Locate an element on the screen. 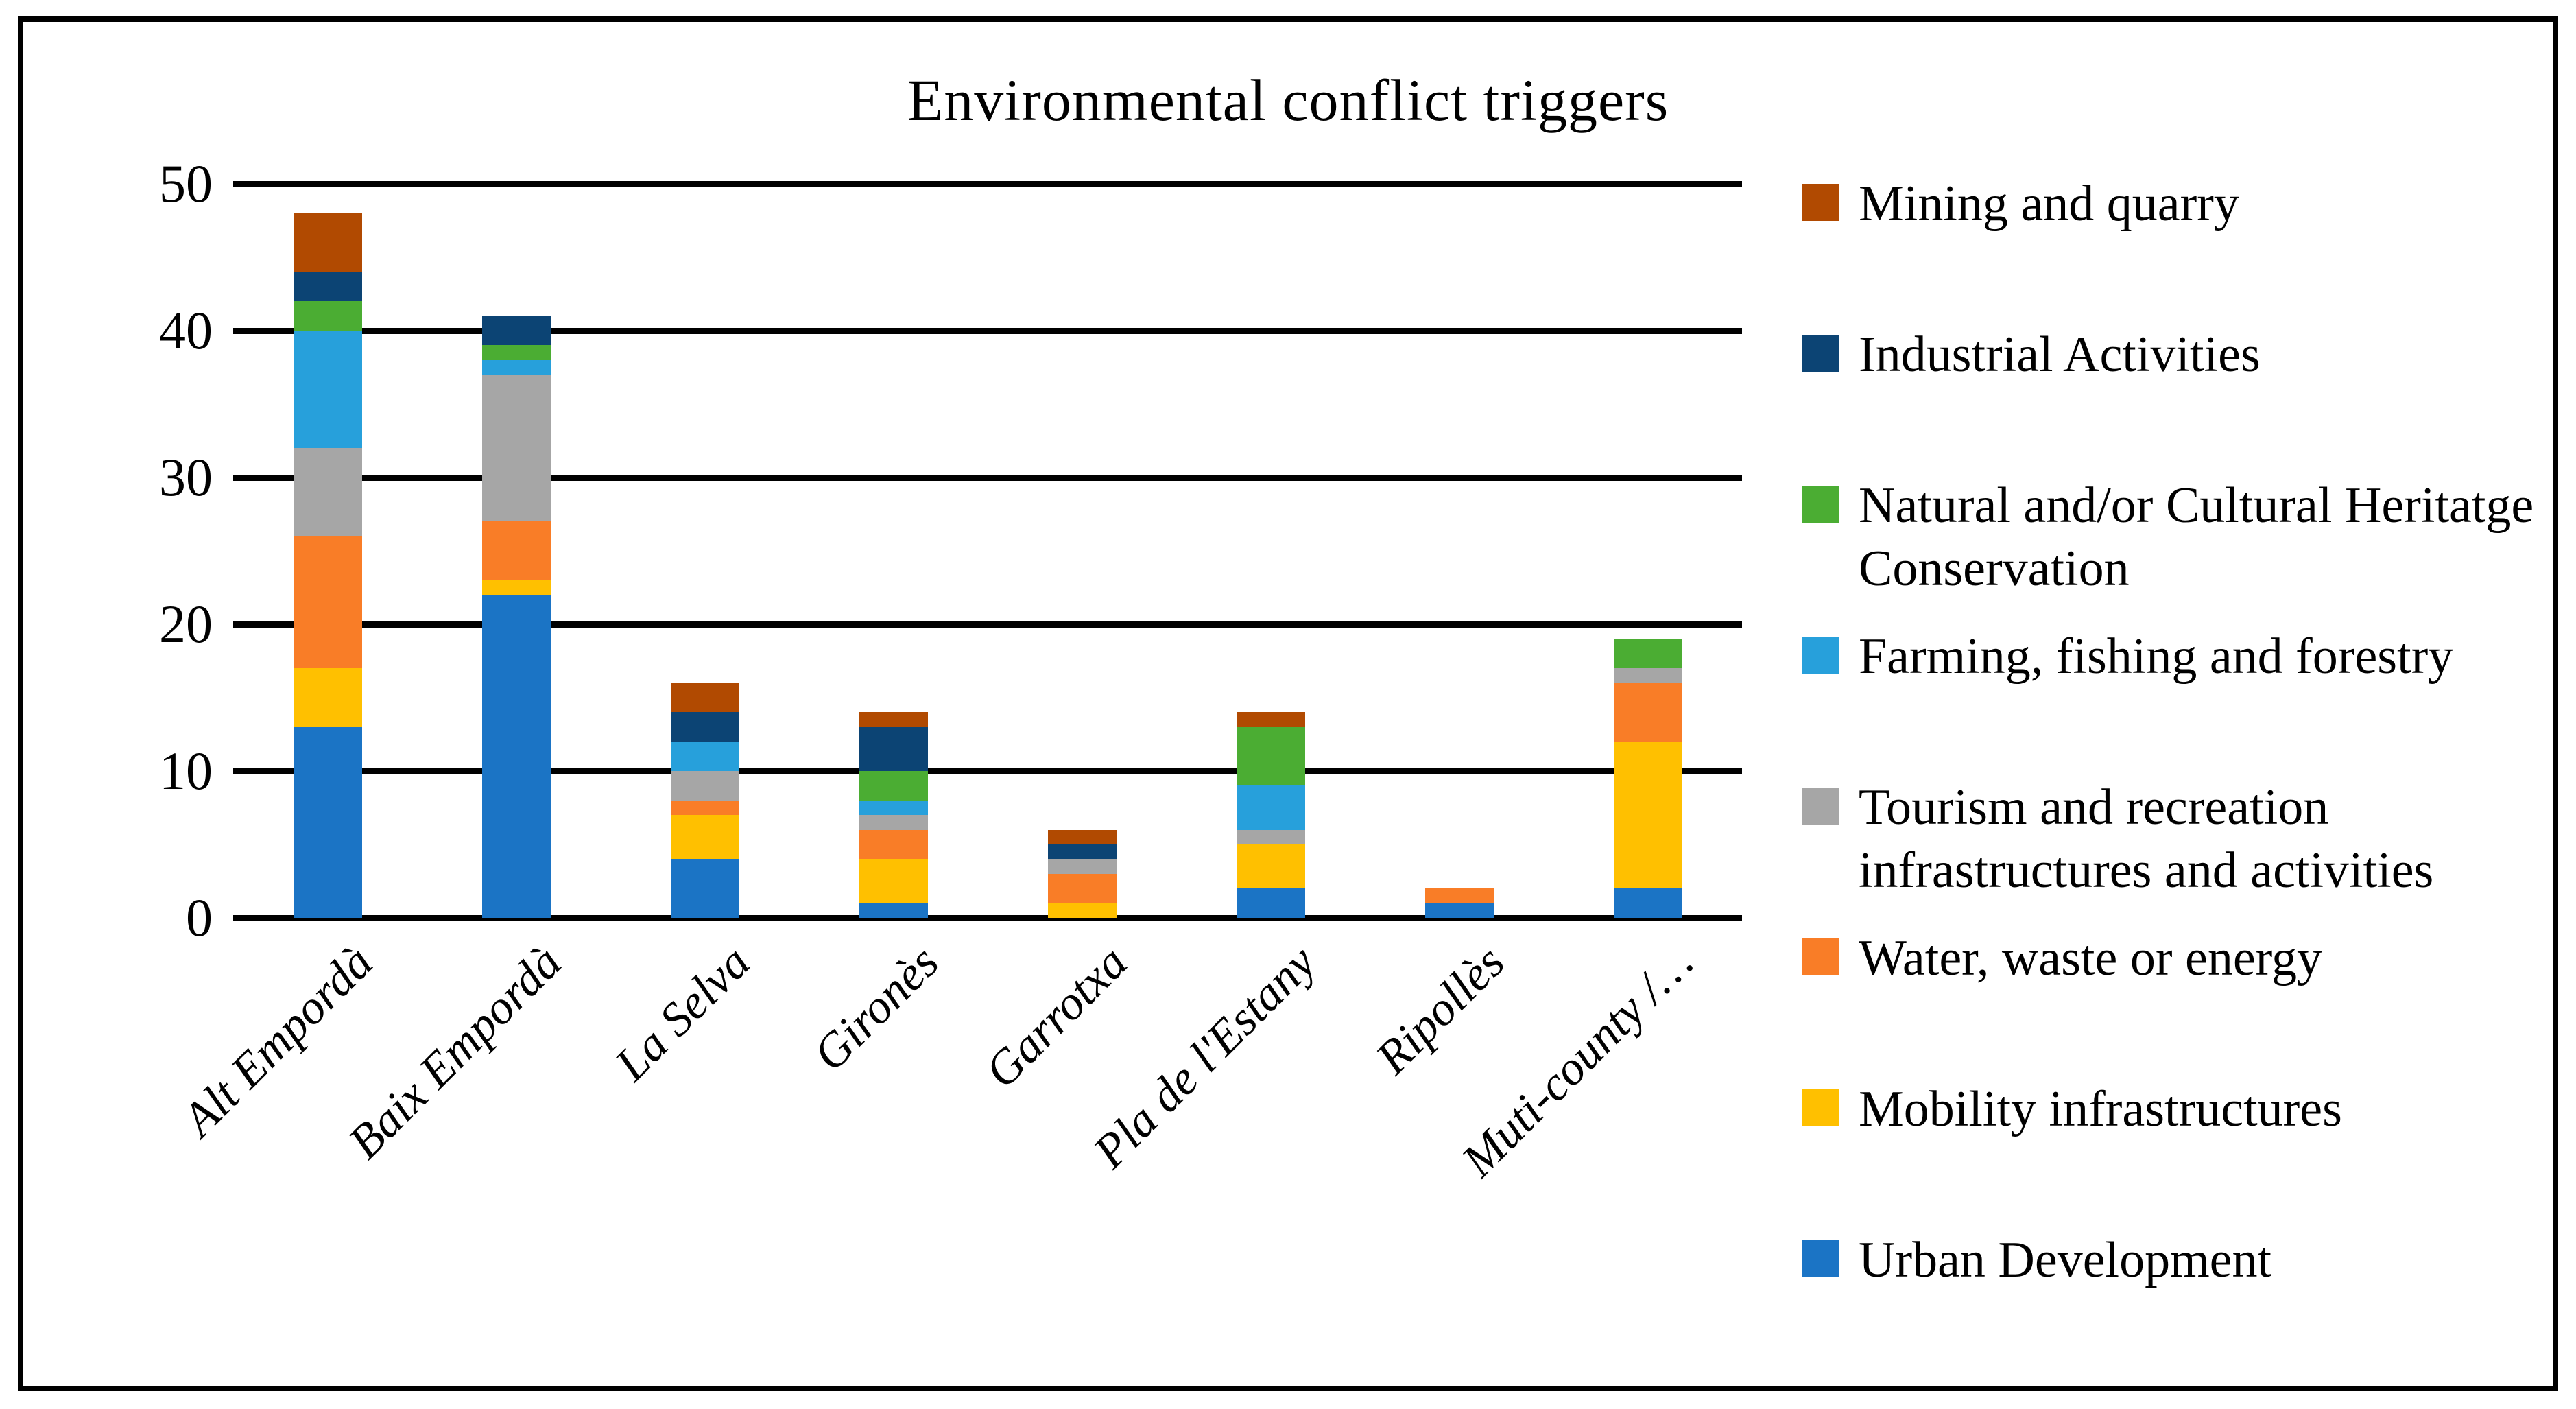  legend-label: Urban Development is located at coordinates (2065, 1260).